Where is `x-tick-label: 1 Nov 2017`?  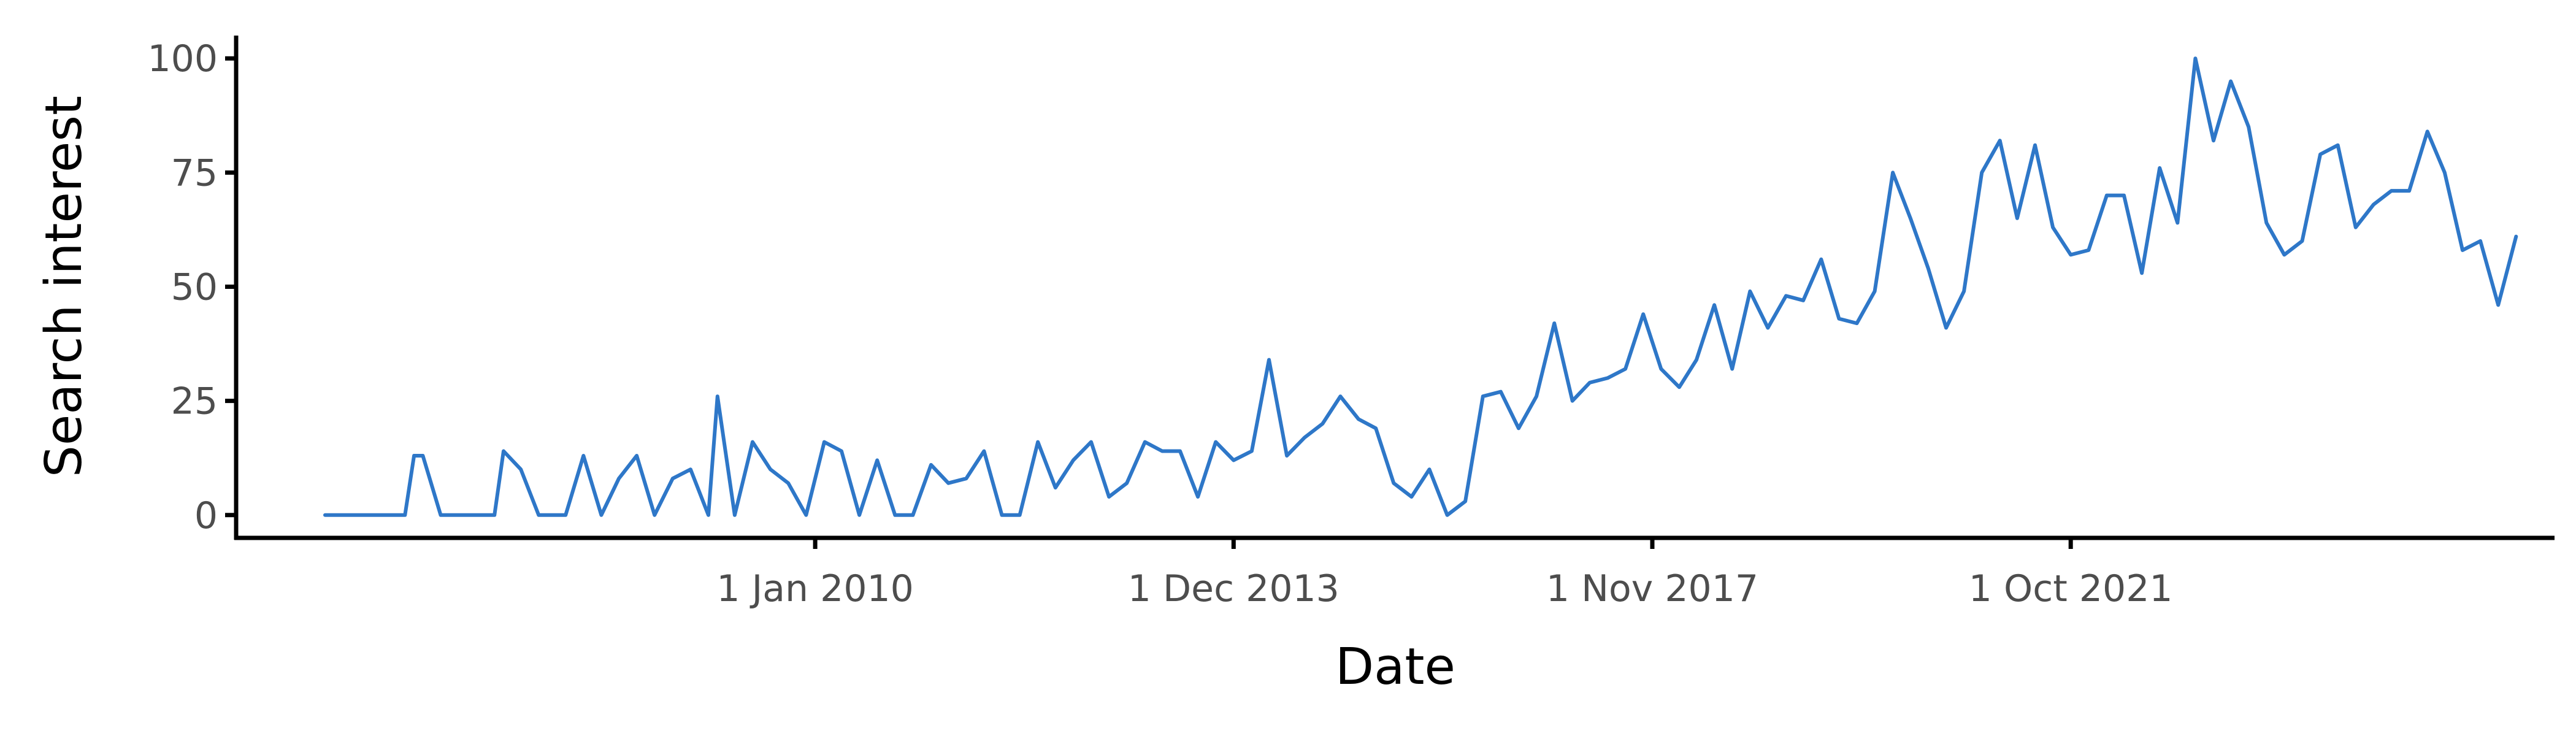 x-tick-label: 1 Nov 2017 is located at coordinates (1652, 588).